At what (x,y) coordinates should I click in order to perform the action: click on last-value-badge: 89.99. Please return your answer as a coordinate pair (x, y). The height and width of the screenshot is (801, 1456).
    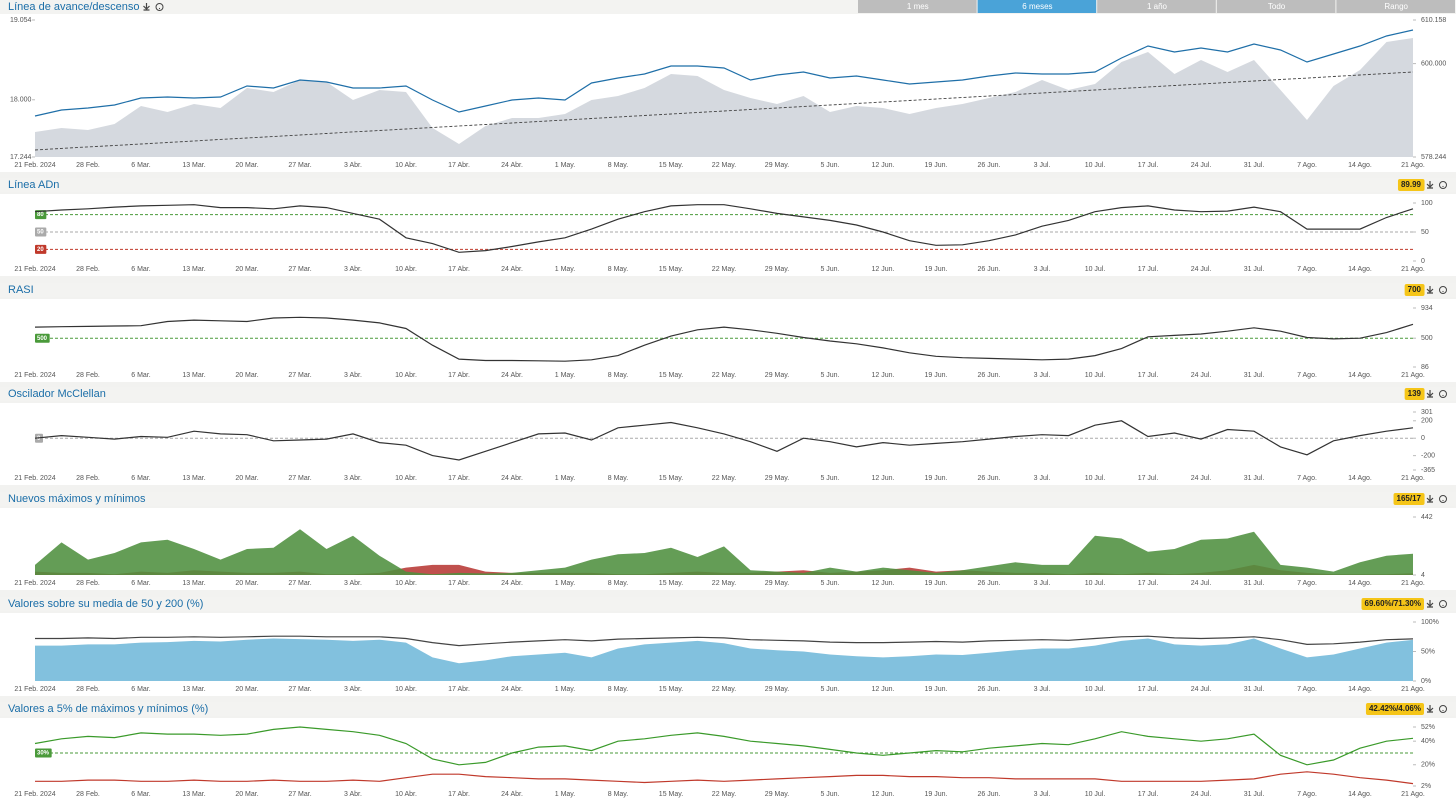
    Looking at the image, I should click on (1411, 184).